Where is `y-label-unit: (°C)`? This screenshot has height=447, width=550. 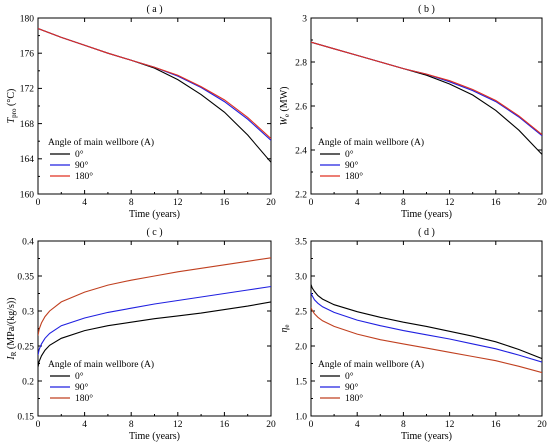
y-label-unit: (°C) is located at coordinates (11, 99).